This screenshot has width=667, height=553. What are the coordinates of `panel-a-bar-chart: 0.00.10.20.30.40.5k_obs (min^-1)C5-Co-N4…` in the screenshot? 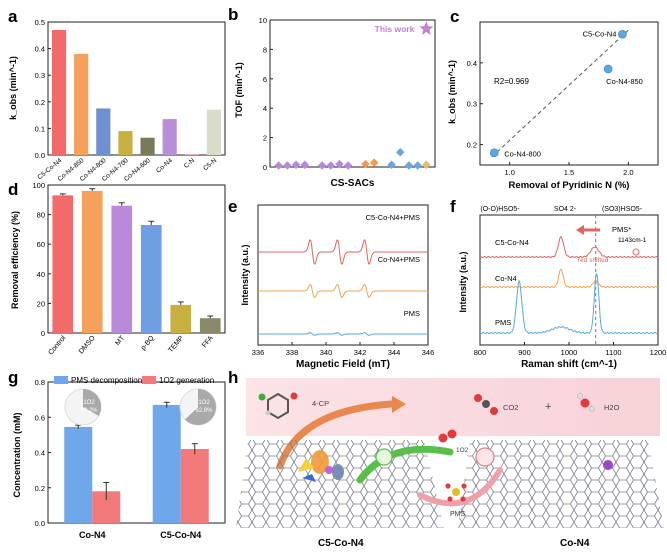 It's located at (117, 100).